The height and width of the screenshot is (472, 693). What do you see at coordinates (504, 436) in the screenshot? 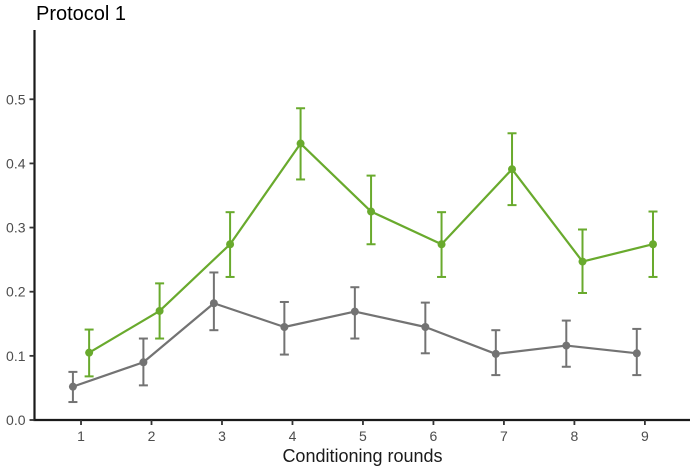
I see `x-tick-label: 7` at bounding box center [504, 436].